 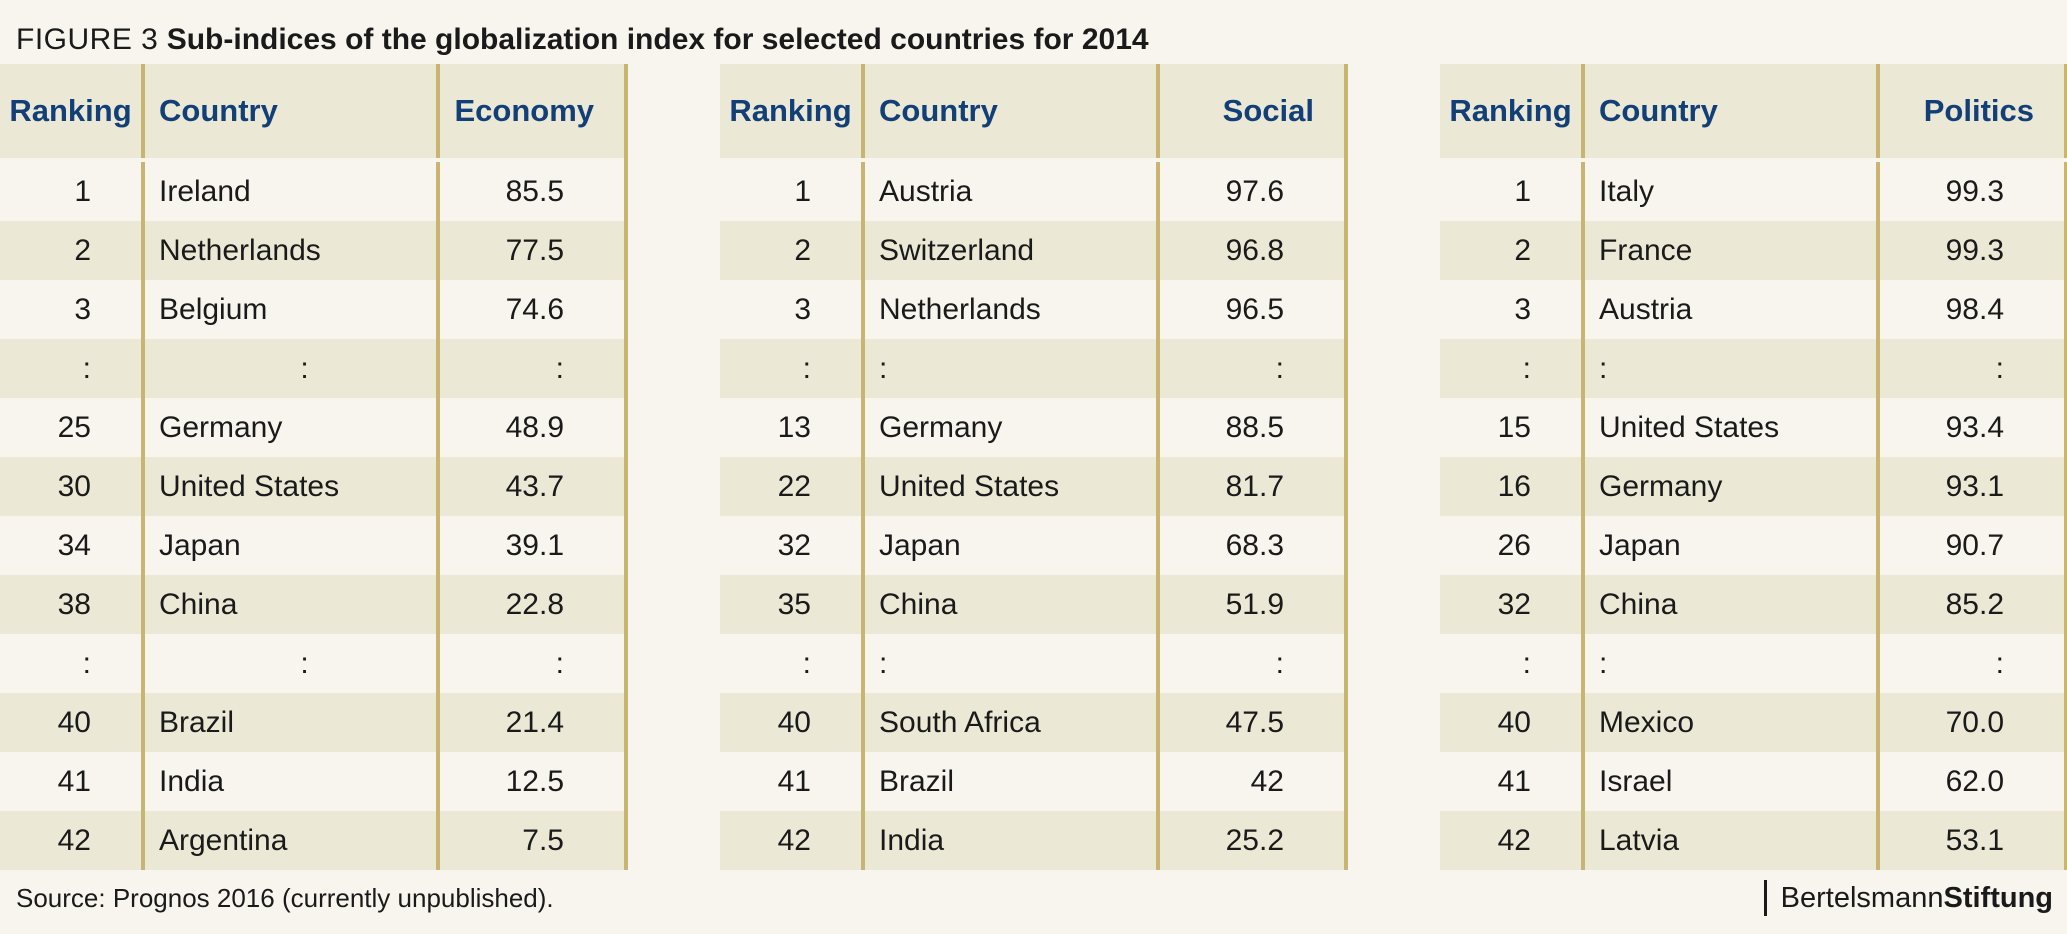 What do you see at coordinates (1034, 427) in the screenshot?
I see `table-row: 13 Germany 88.5` at bounding box center [1034, 427].